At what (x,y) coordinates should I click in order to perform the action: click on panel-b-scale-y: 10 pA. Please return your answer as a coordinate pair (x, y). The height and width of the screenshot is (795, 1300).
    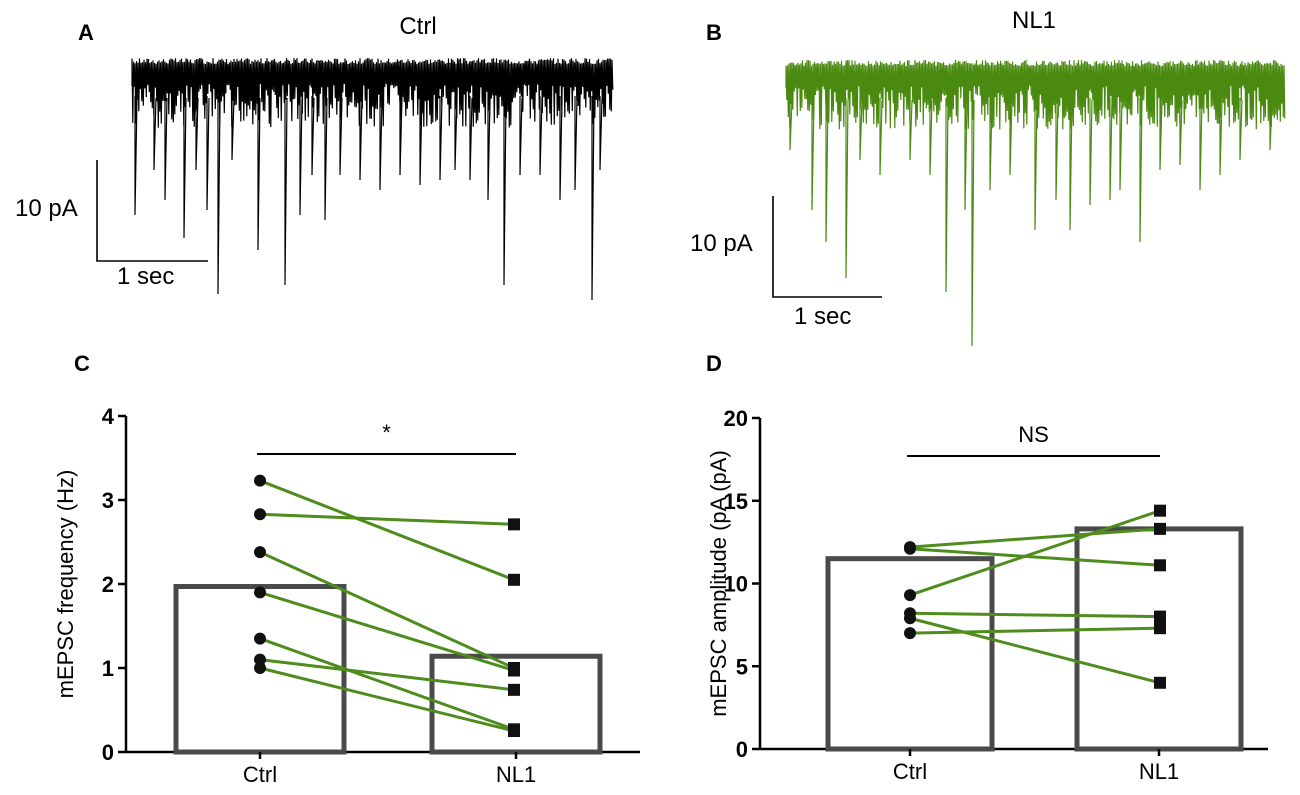
    Looking at the image, I should click on (721, 243).